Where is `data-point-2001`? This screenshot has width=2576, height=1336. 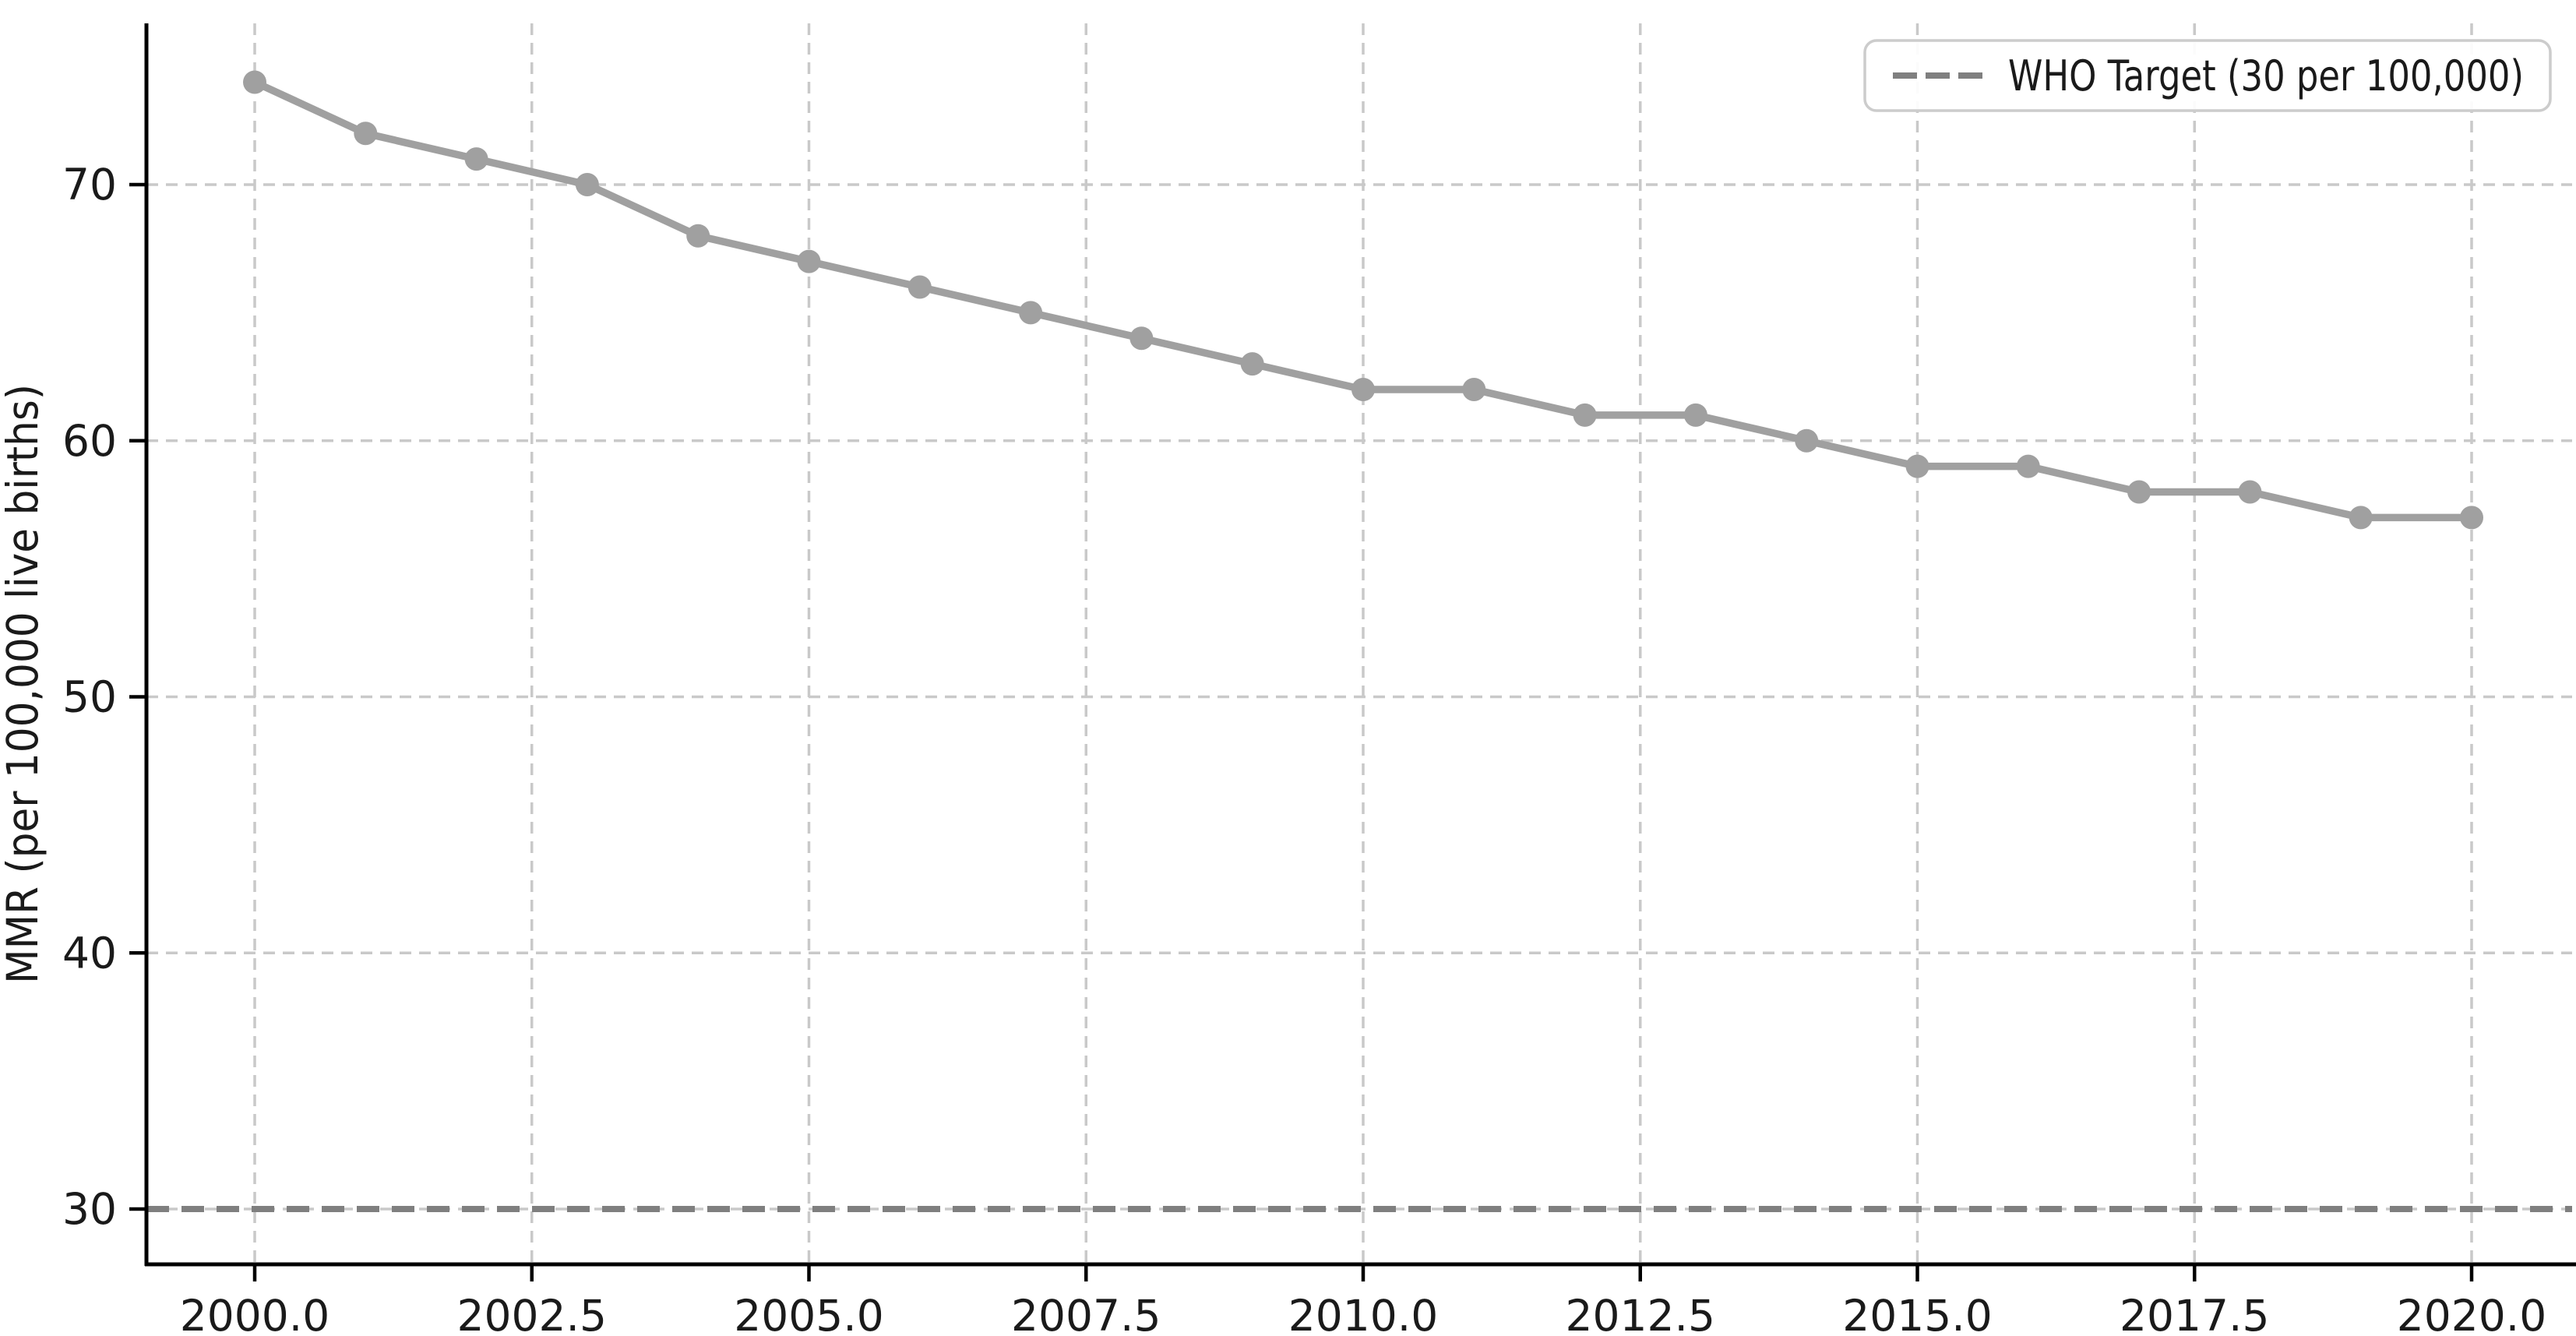
data-point-2001 is located at coordinates (366, 134).